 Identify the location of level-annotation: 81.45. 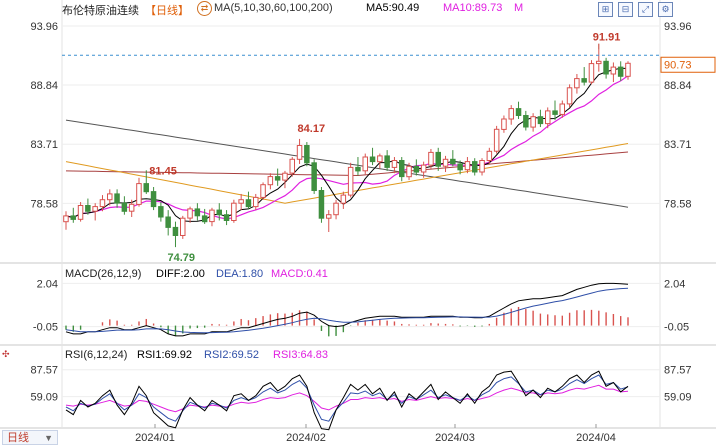
(163, 171).